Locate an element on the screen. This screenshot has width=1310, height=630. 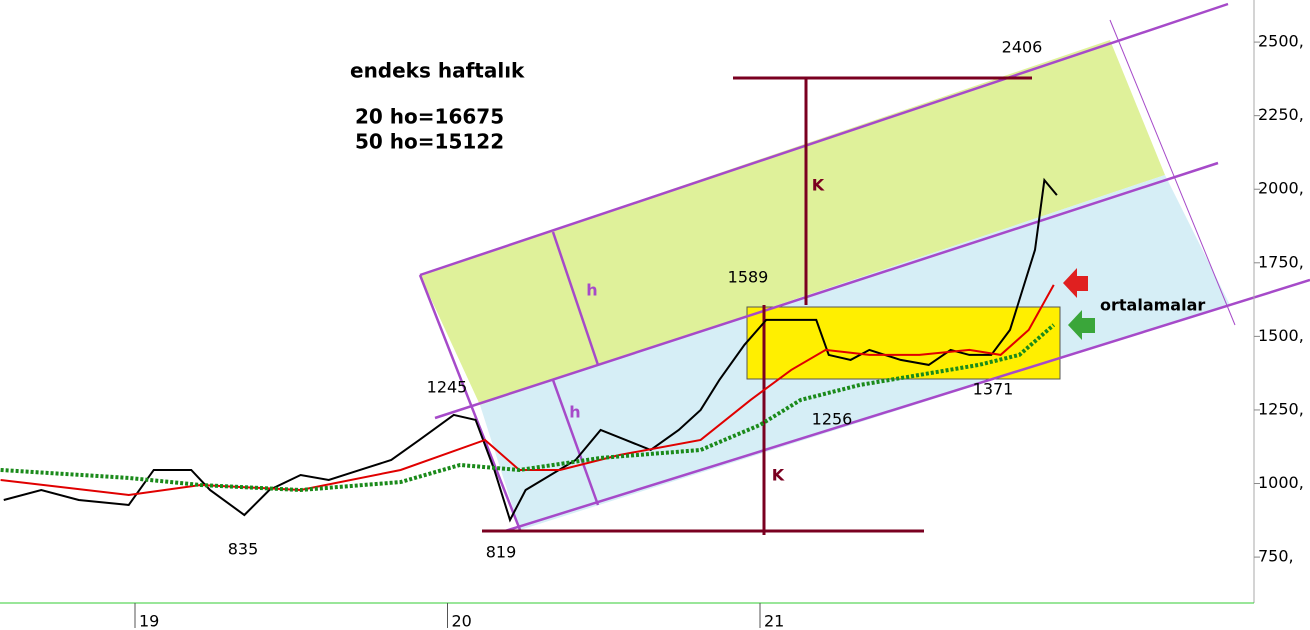
y-tick-label: 1500, is located at coordinates (1281, 335).